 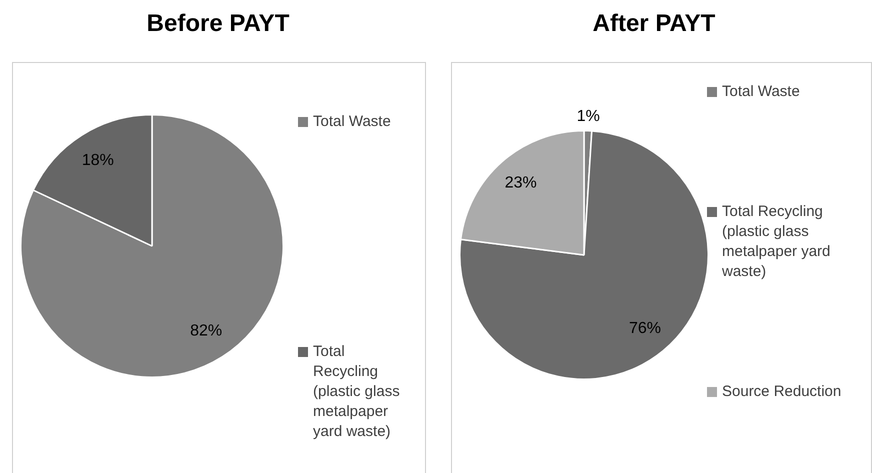 What do you see at coordinates (206, 331) in the screenshot?
I see `data-label: 82%` at bounding box center [206, 331].